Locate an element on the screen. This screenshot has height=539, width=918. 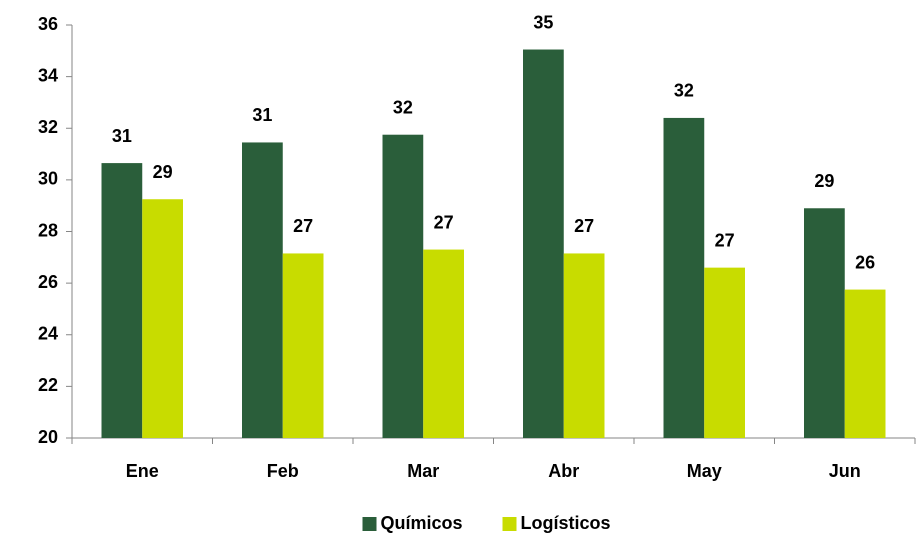
data-label: 26 is located at coordinates (865, 262).